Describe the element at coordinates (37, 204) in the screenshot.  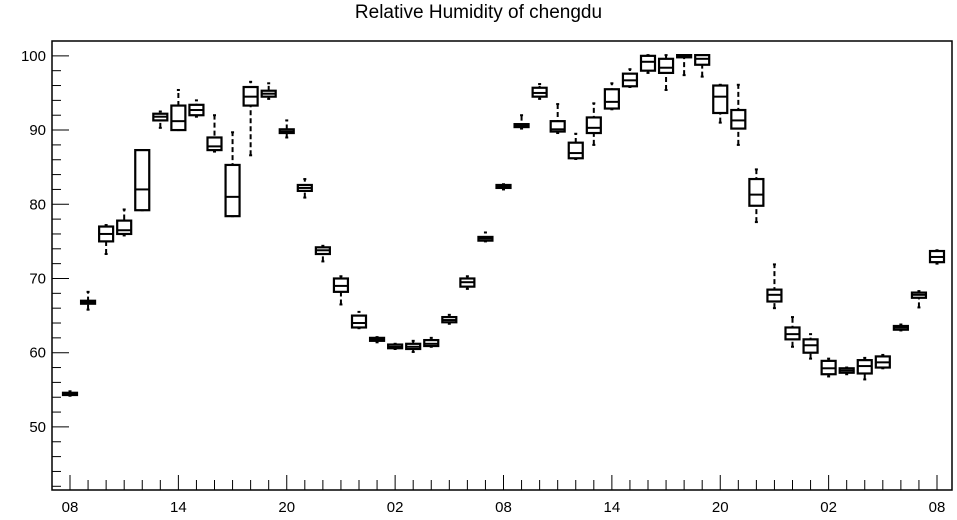
I see `y-tick-label: 80` at that location.